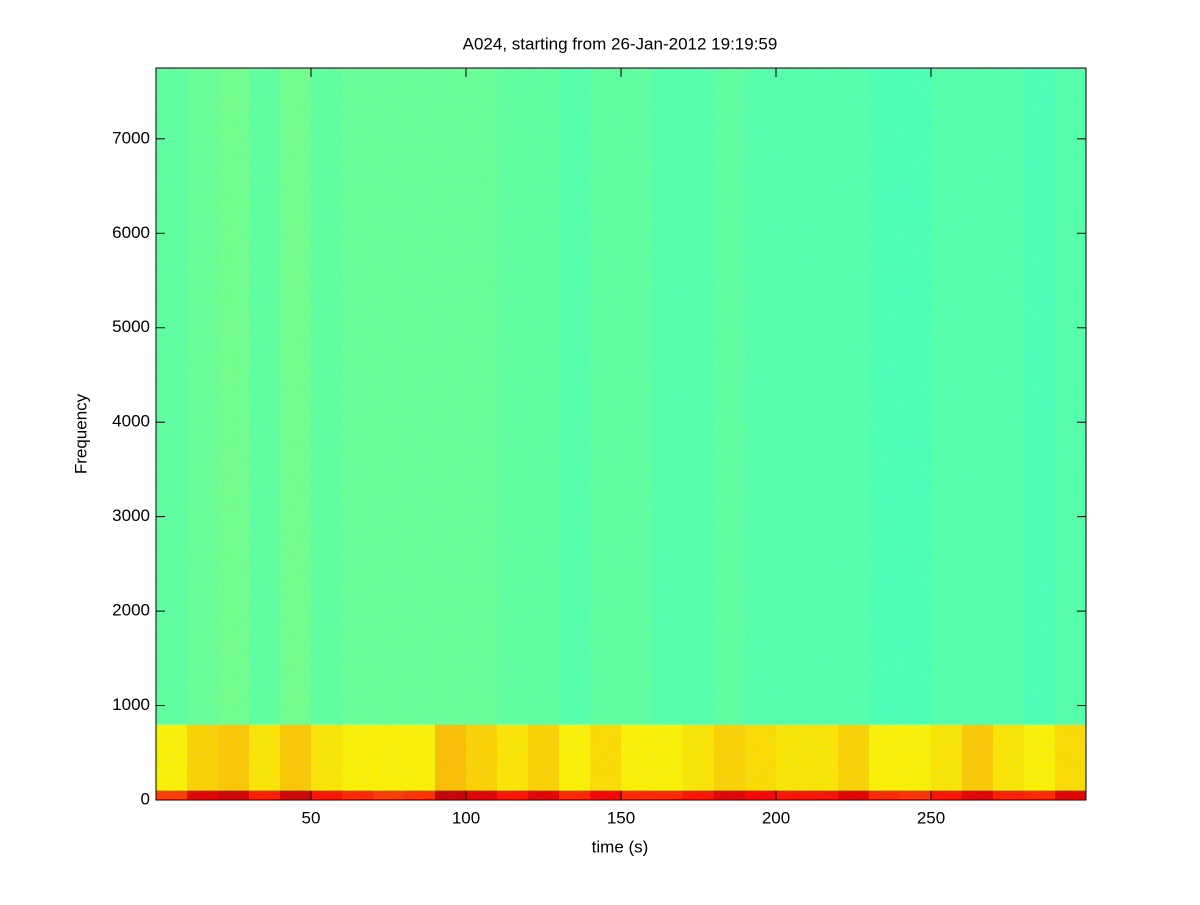 Image resolution: width=1200 pixels, height=905 pixels. I want to click on x-tick-label: 150, so click(621, 817).